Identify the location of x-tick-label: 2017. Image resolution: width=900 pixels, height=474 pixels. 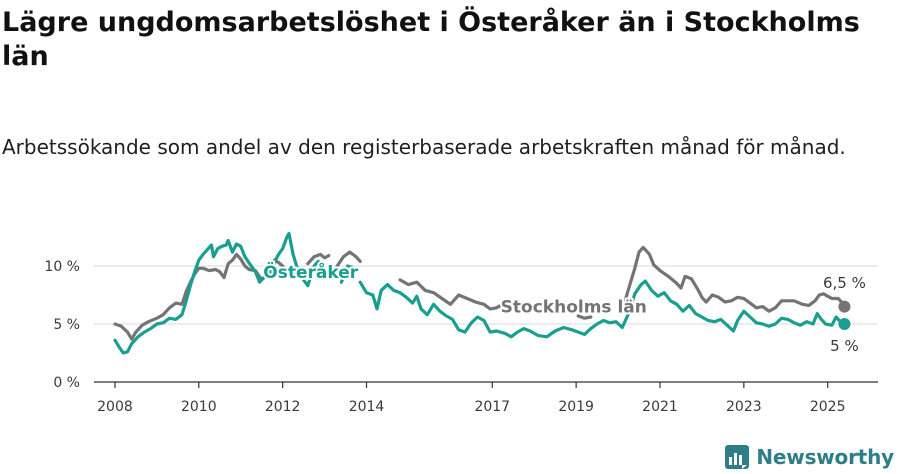
(492, 407).